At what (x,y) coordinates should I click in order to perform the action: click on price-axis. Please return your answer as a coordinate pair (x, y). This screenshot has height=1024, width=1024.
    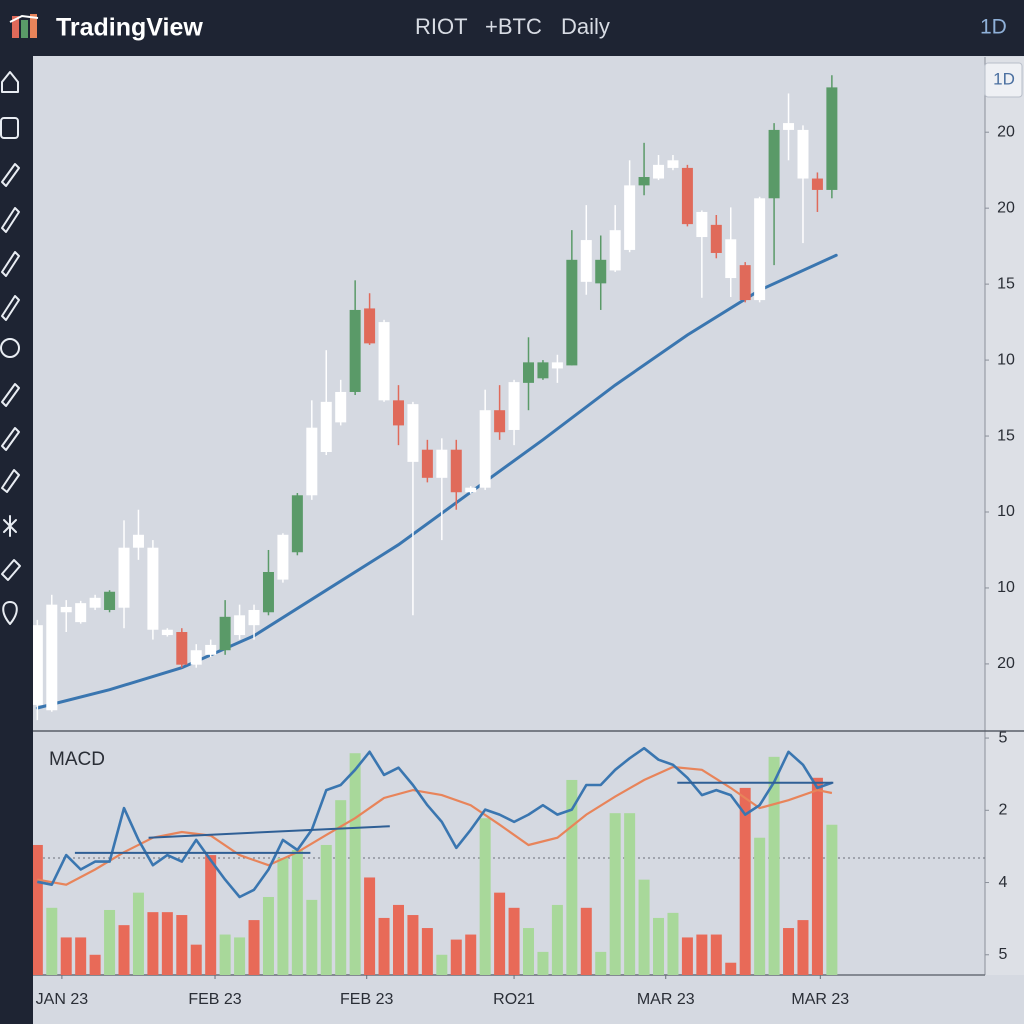
    Looking at the image, I should click on (1004, 516).